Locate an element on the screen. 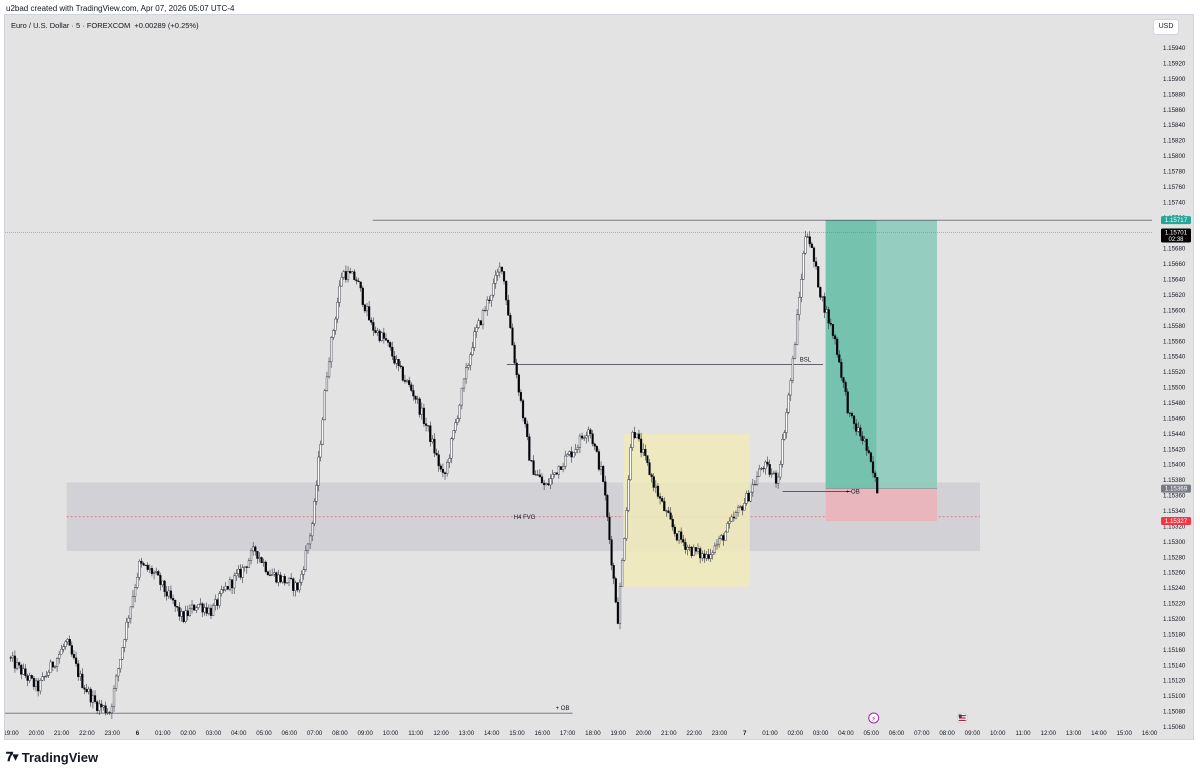  event-marker-icon is located at coordinates (874, 718).